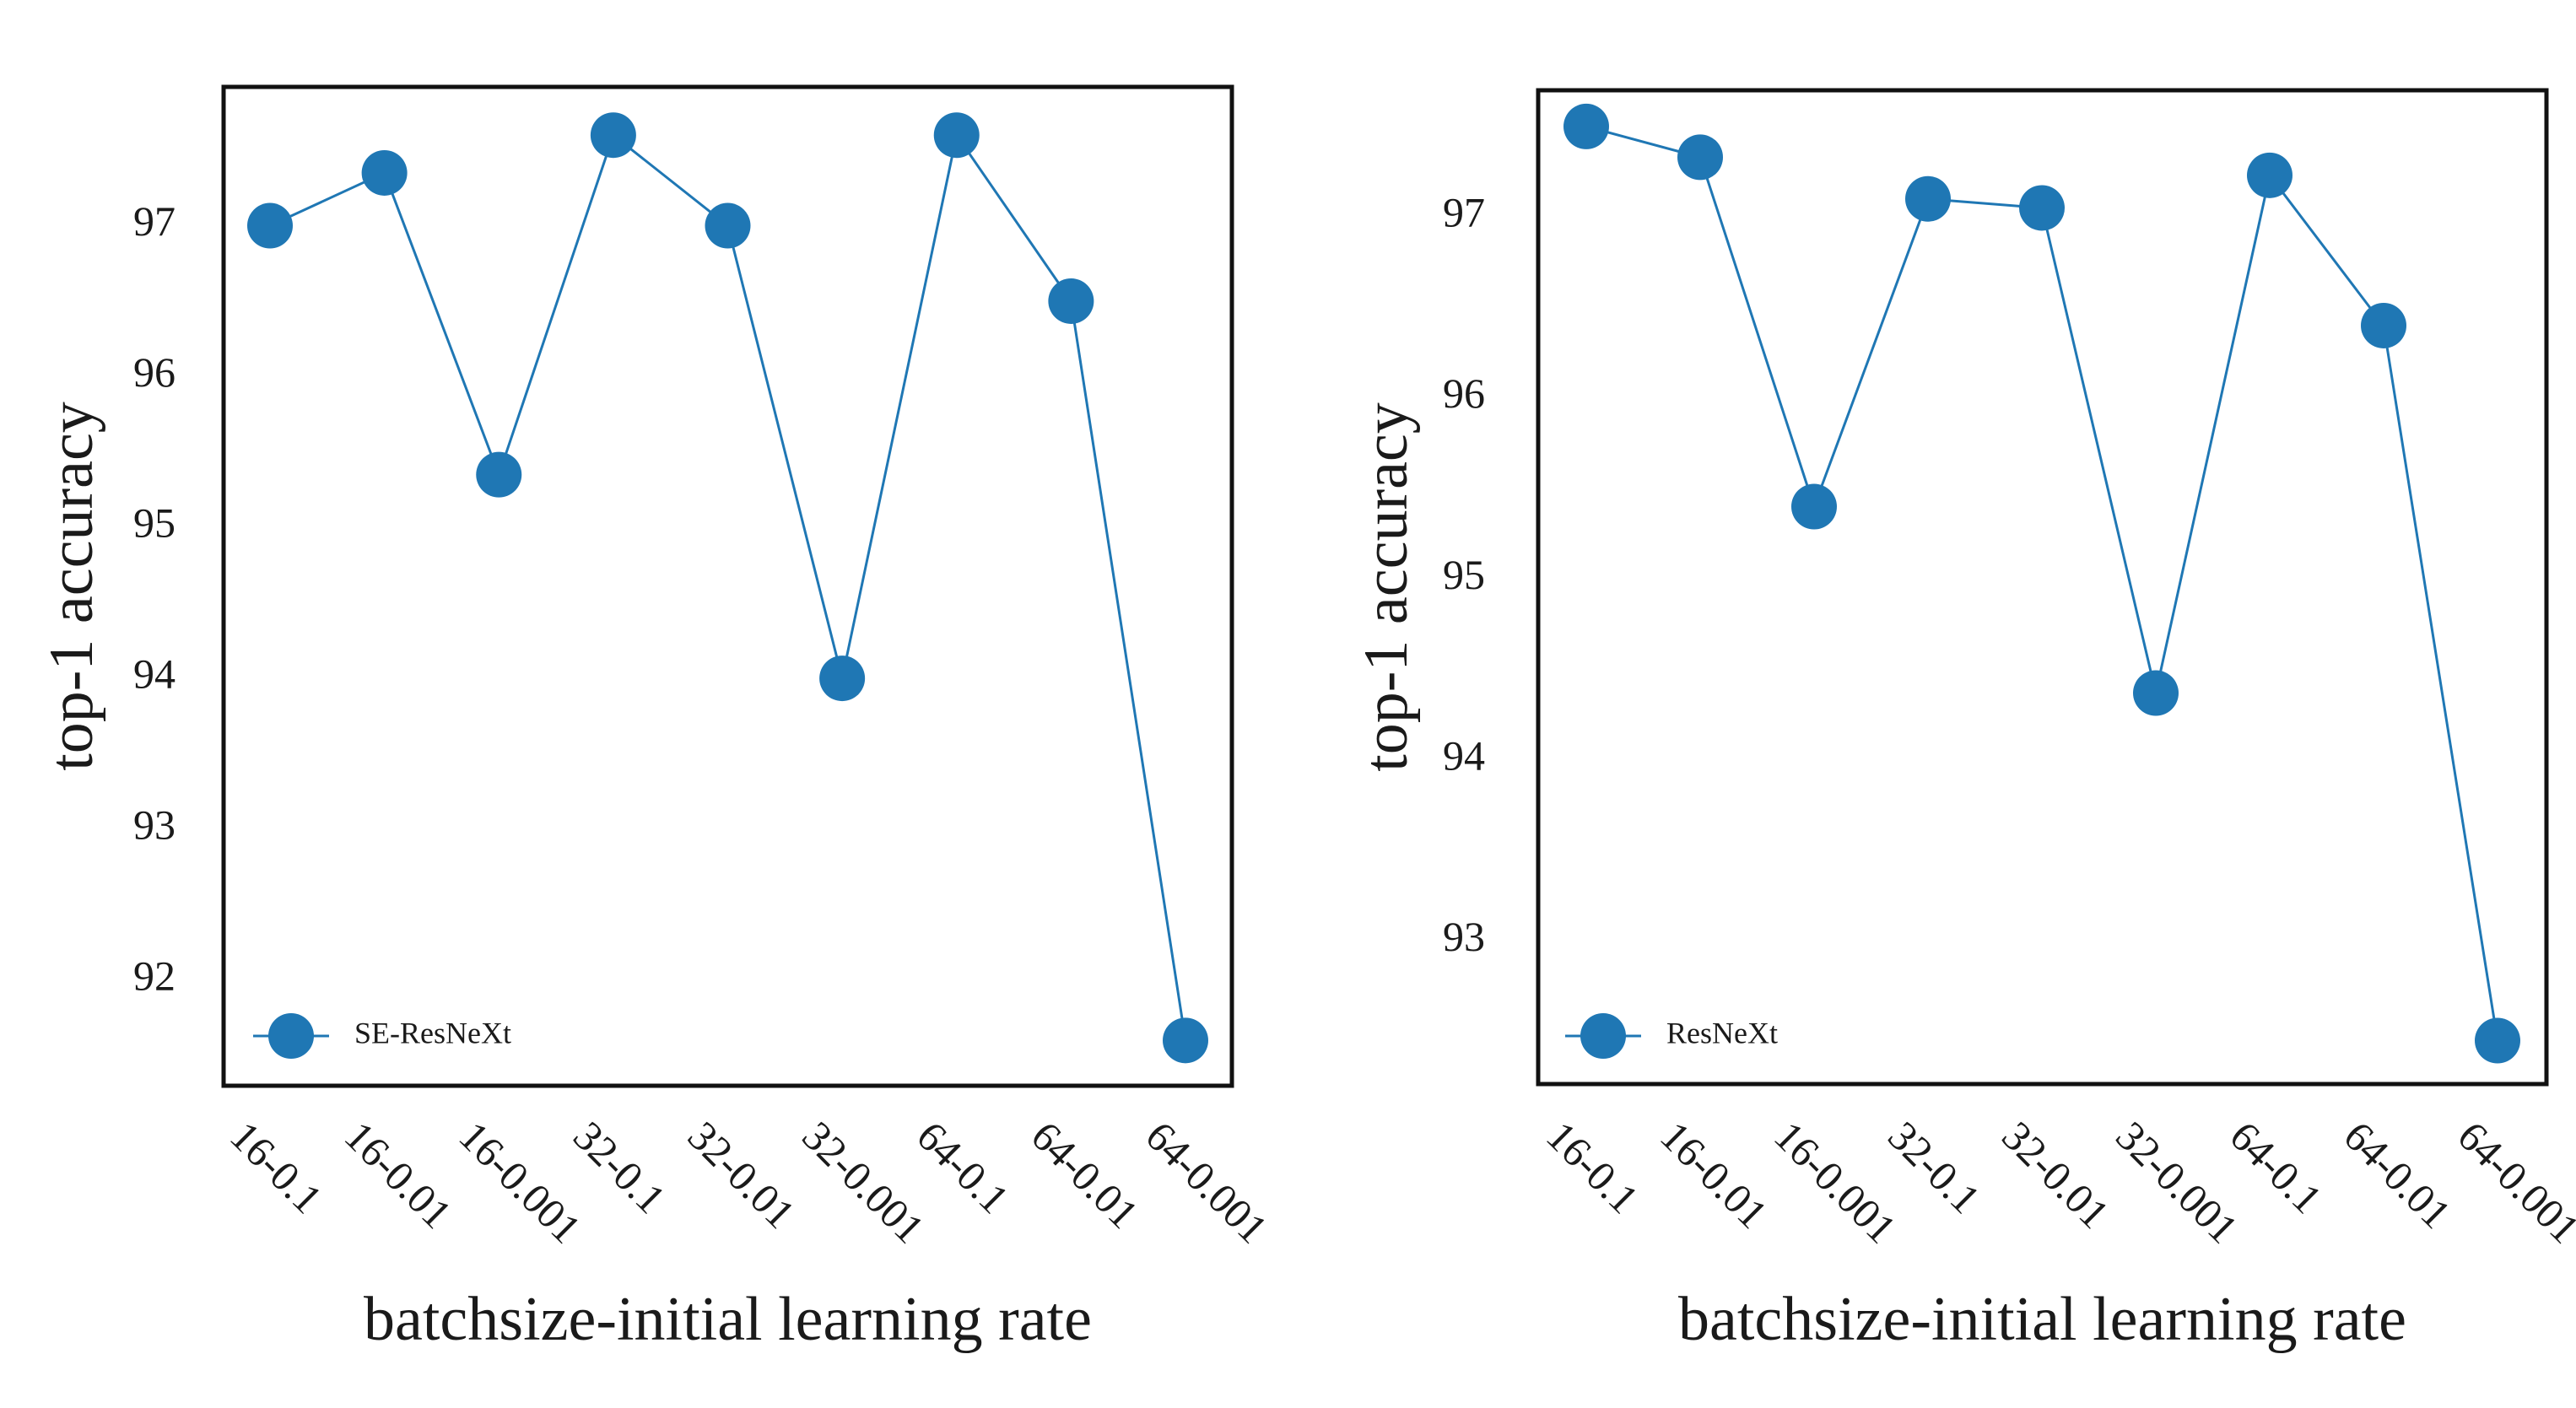 The image size is (2576, 1408). I want to click on chart2-legend-label: ResNeXt, so click(1722, 1032).